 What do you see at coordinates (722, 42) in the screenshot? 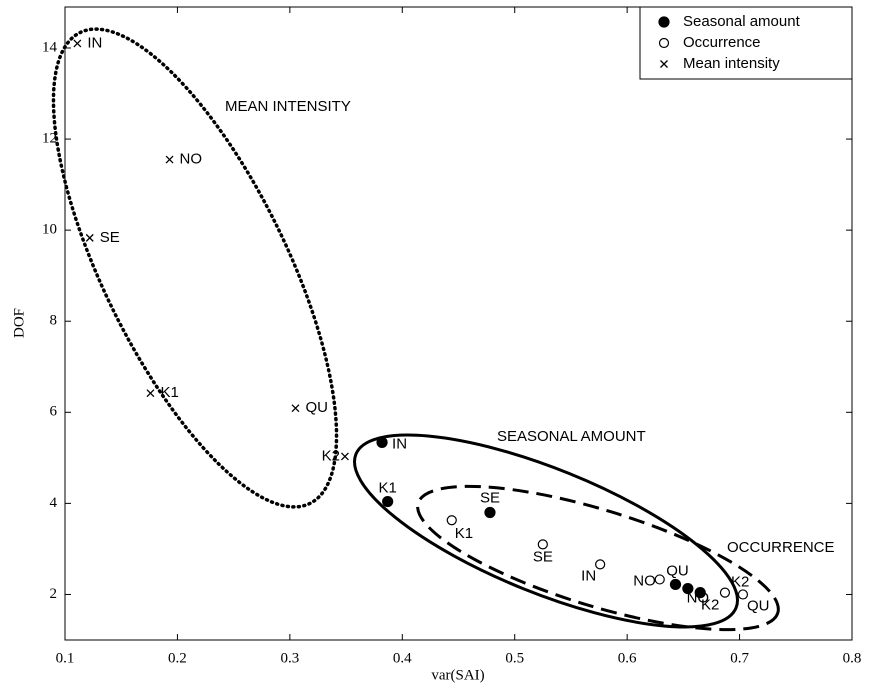
I see `legend-label: Occurrence` at bounding box center [722, 42].